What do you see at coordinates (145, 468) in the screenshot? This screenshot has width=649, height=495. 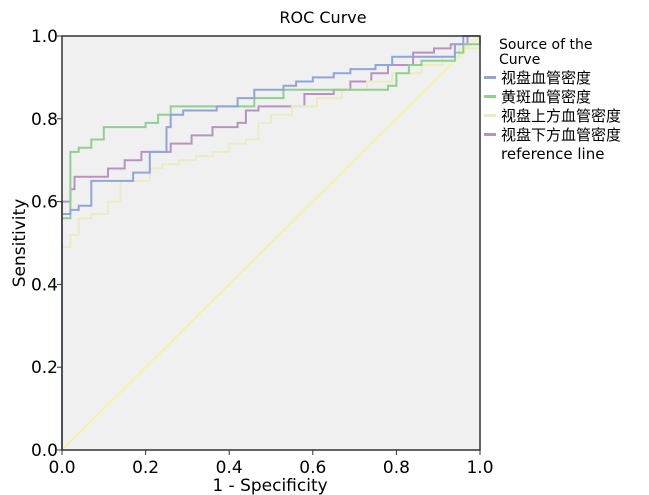 I see `x-tick-label: 0.2` at bounding box center [145, 468].